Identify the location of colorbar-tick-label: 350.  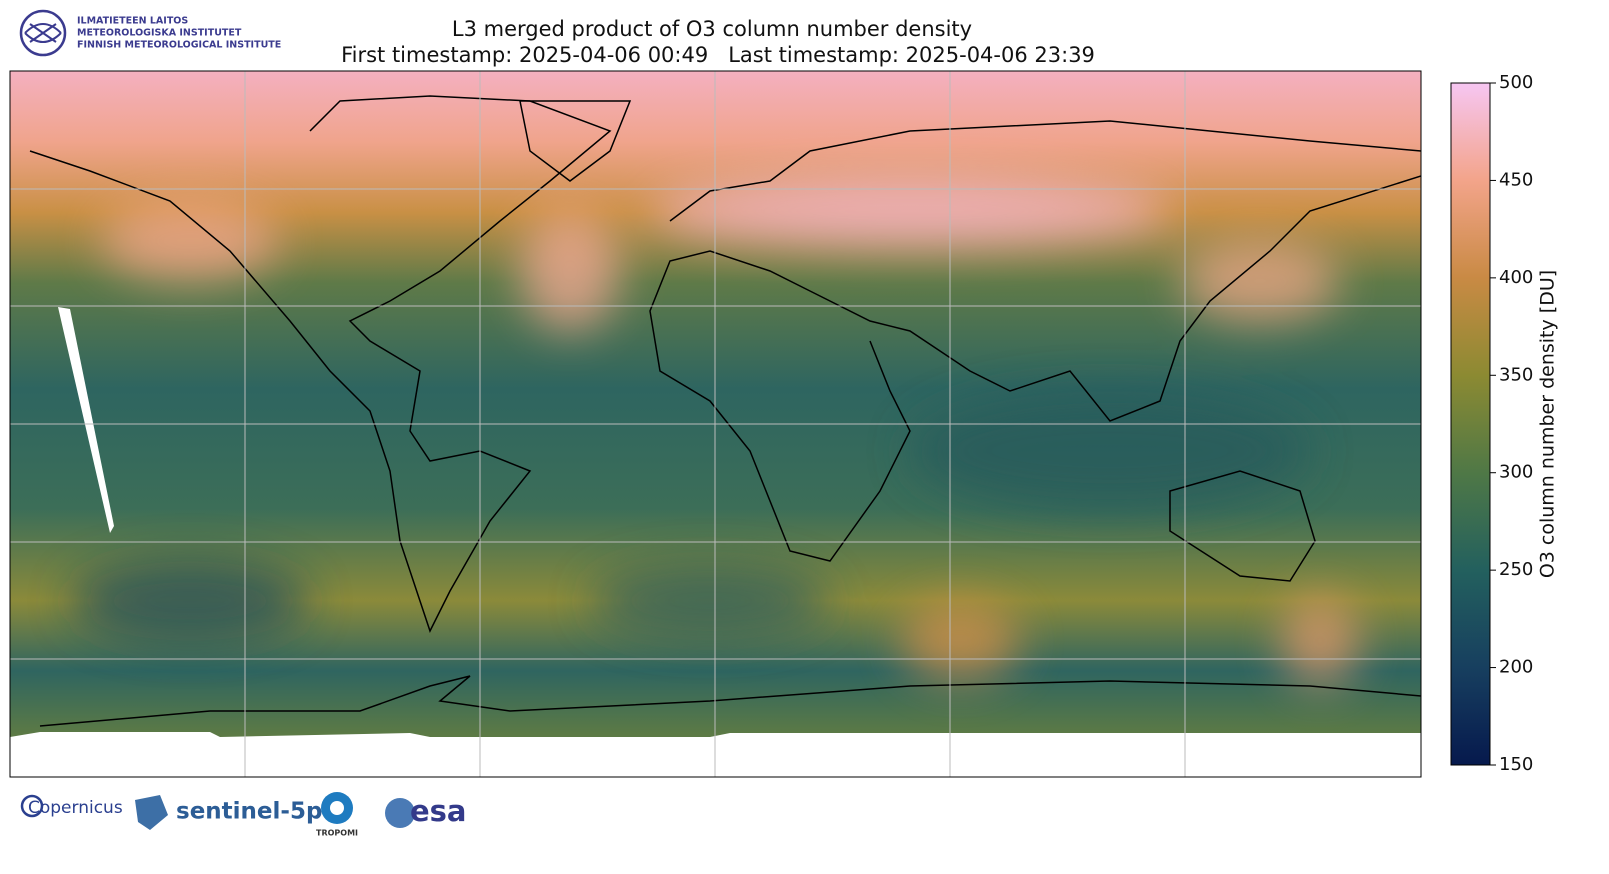
(1516, 374).